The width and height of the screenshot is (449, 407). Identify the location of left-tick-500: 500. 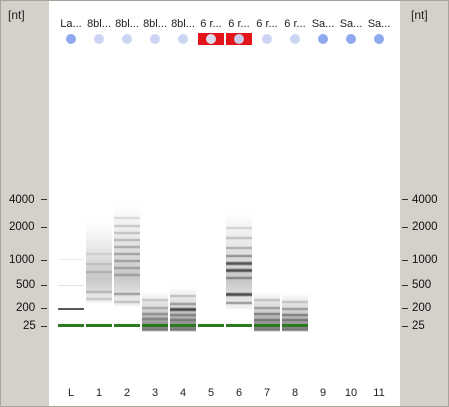
(26, 285).